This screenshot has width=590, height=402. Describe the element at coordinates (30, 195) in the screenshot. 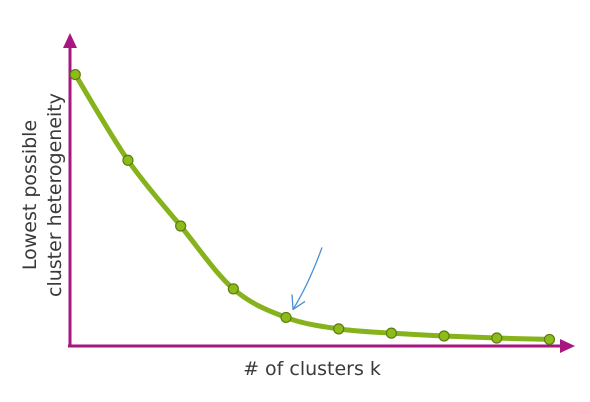

I see `y-axis-title-line-1: Lowest possible` at that location.